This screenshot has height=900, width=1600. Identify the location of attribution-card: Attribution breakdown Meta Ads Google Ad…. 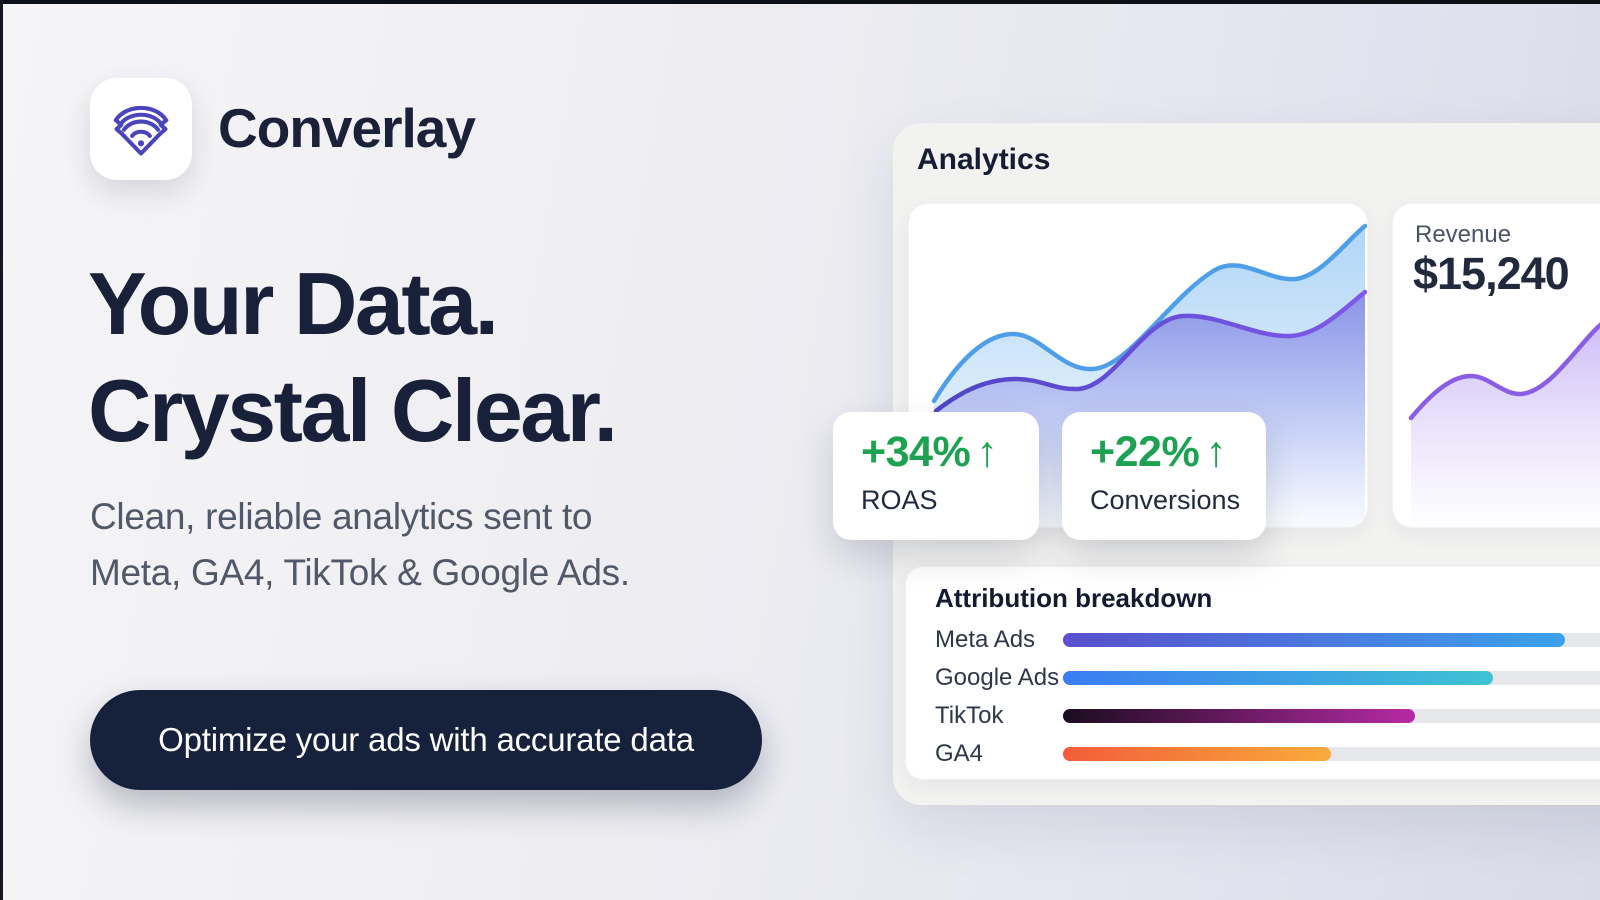
(1252, 673).